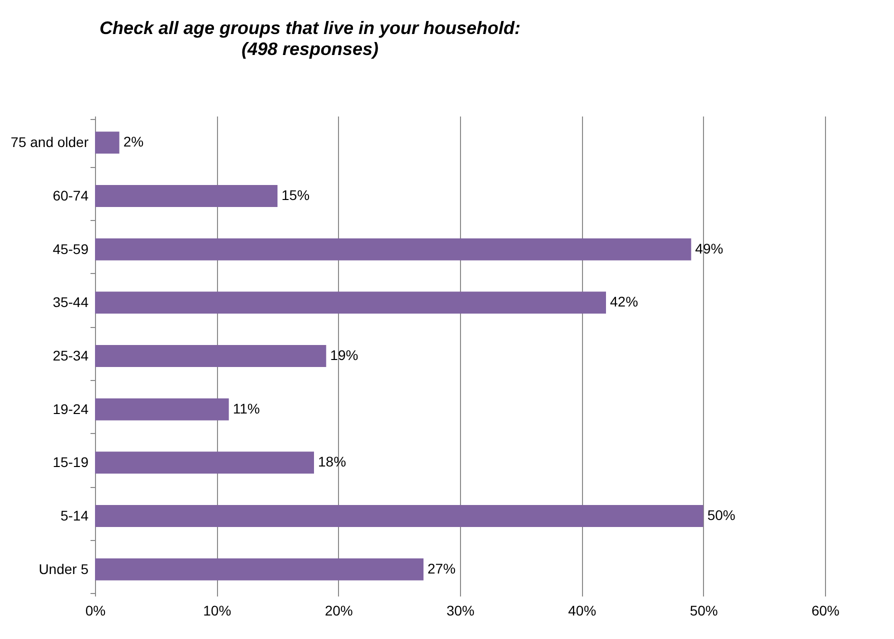 Image resolution: width=894 pixels, height=639 pixels. I want to click on data-label: 11%, so click(246, 408).